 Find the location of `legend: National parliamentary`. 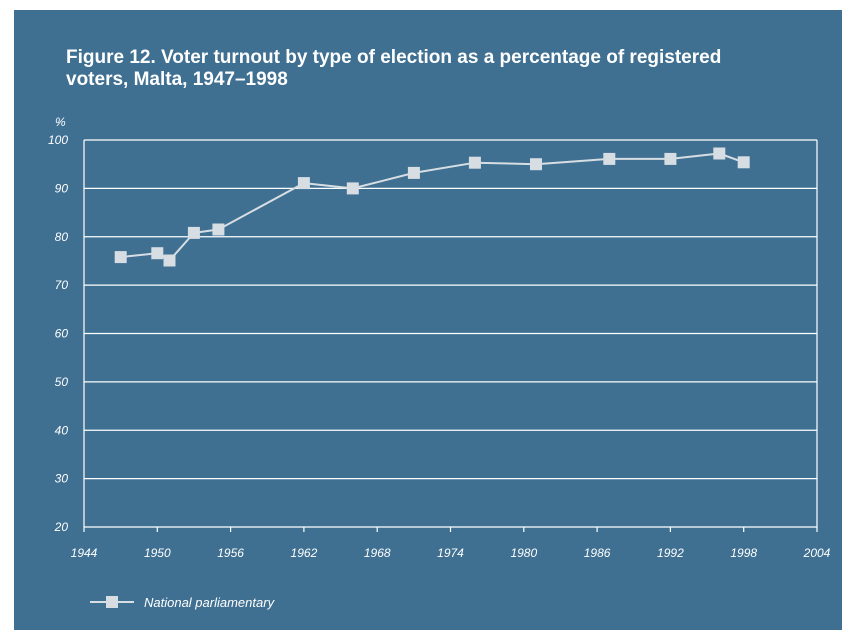

legend: National parliamentary is located at coordinates (181, 602).